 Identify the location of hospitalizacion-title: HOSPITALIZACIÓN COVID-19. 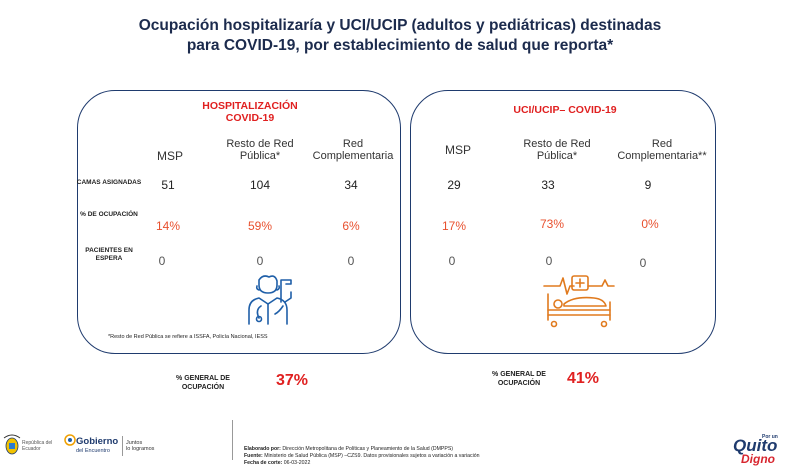
(250, 112).